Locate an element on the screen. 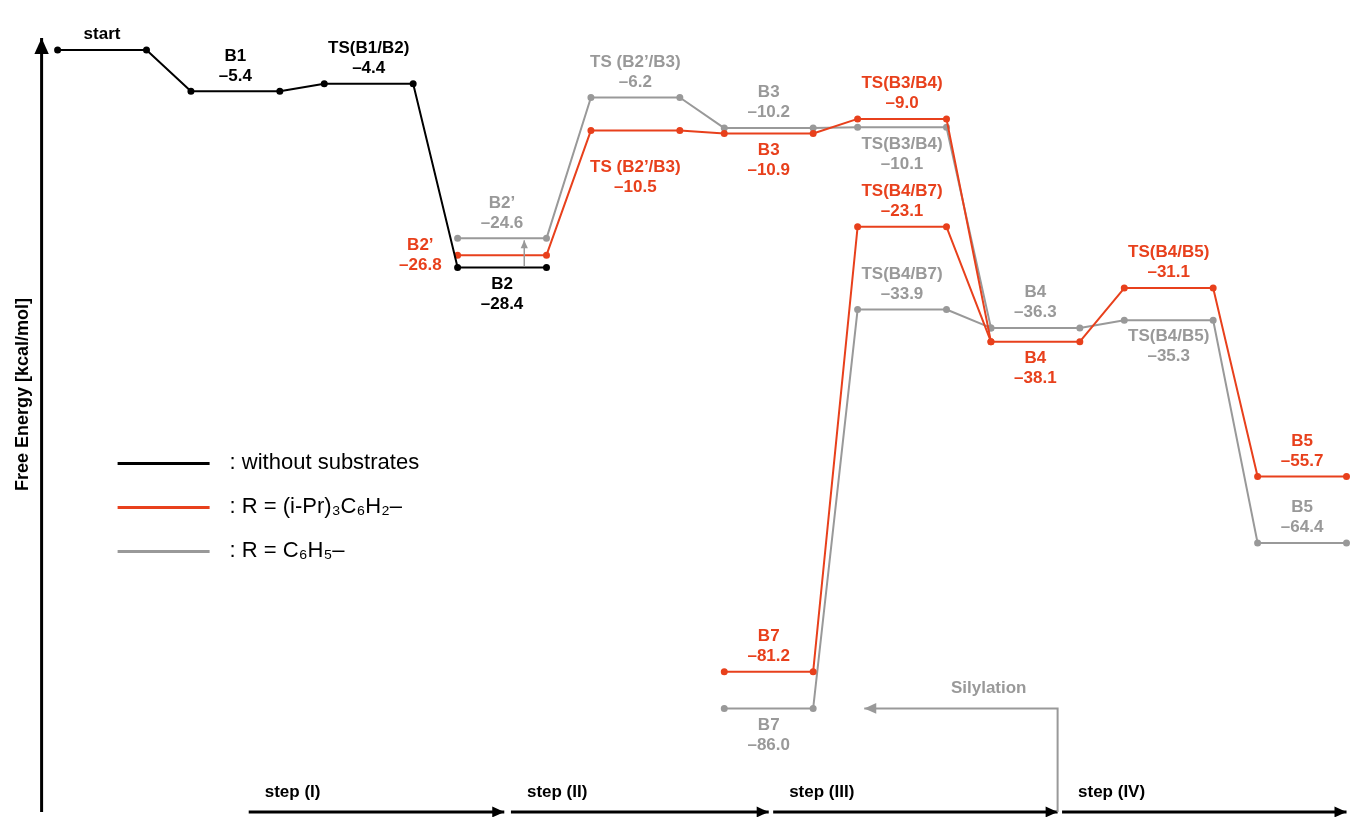 The image size is (1351, 817). data-label: B5 –55.7 is located at coordinates (1302, 450).